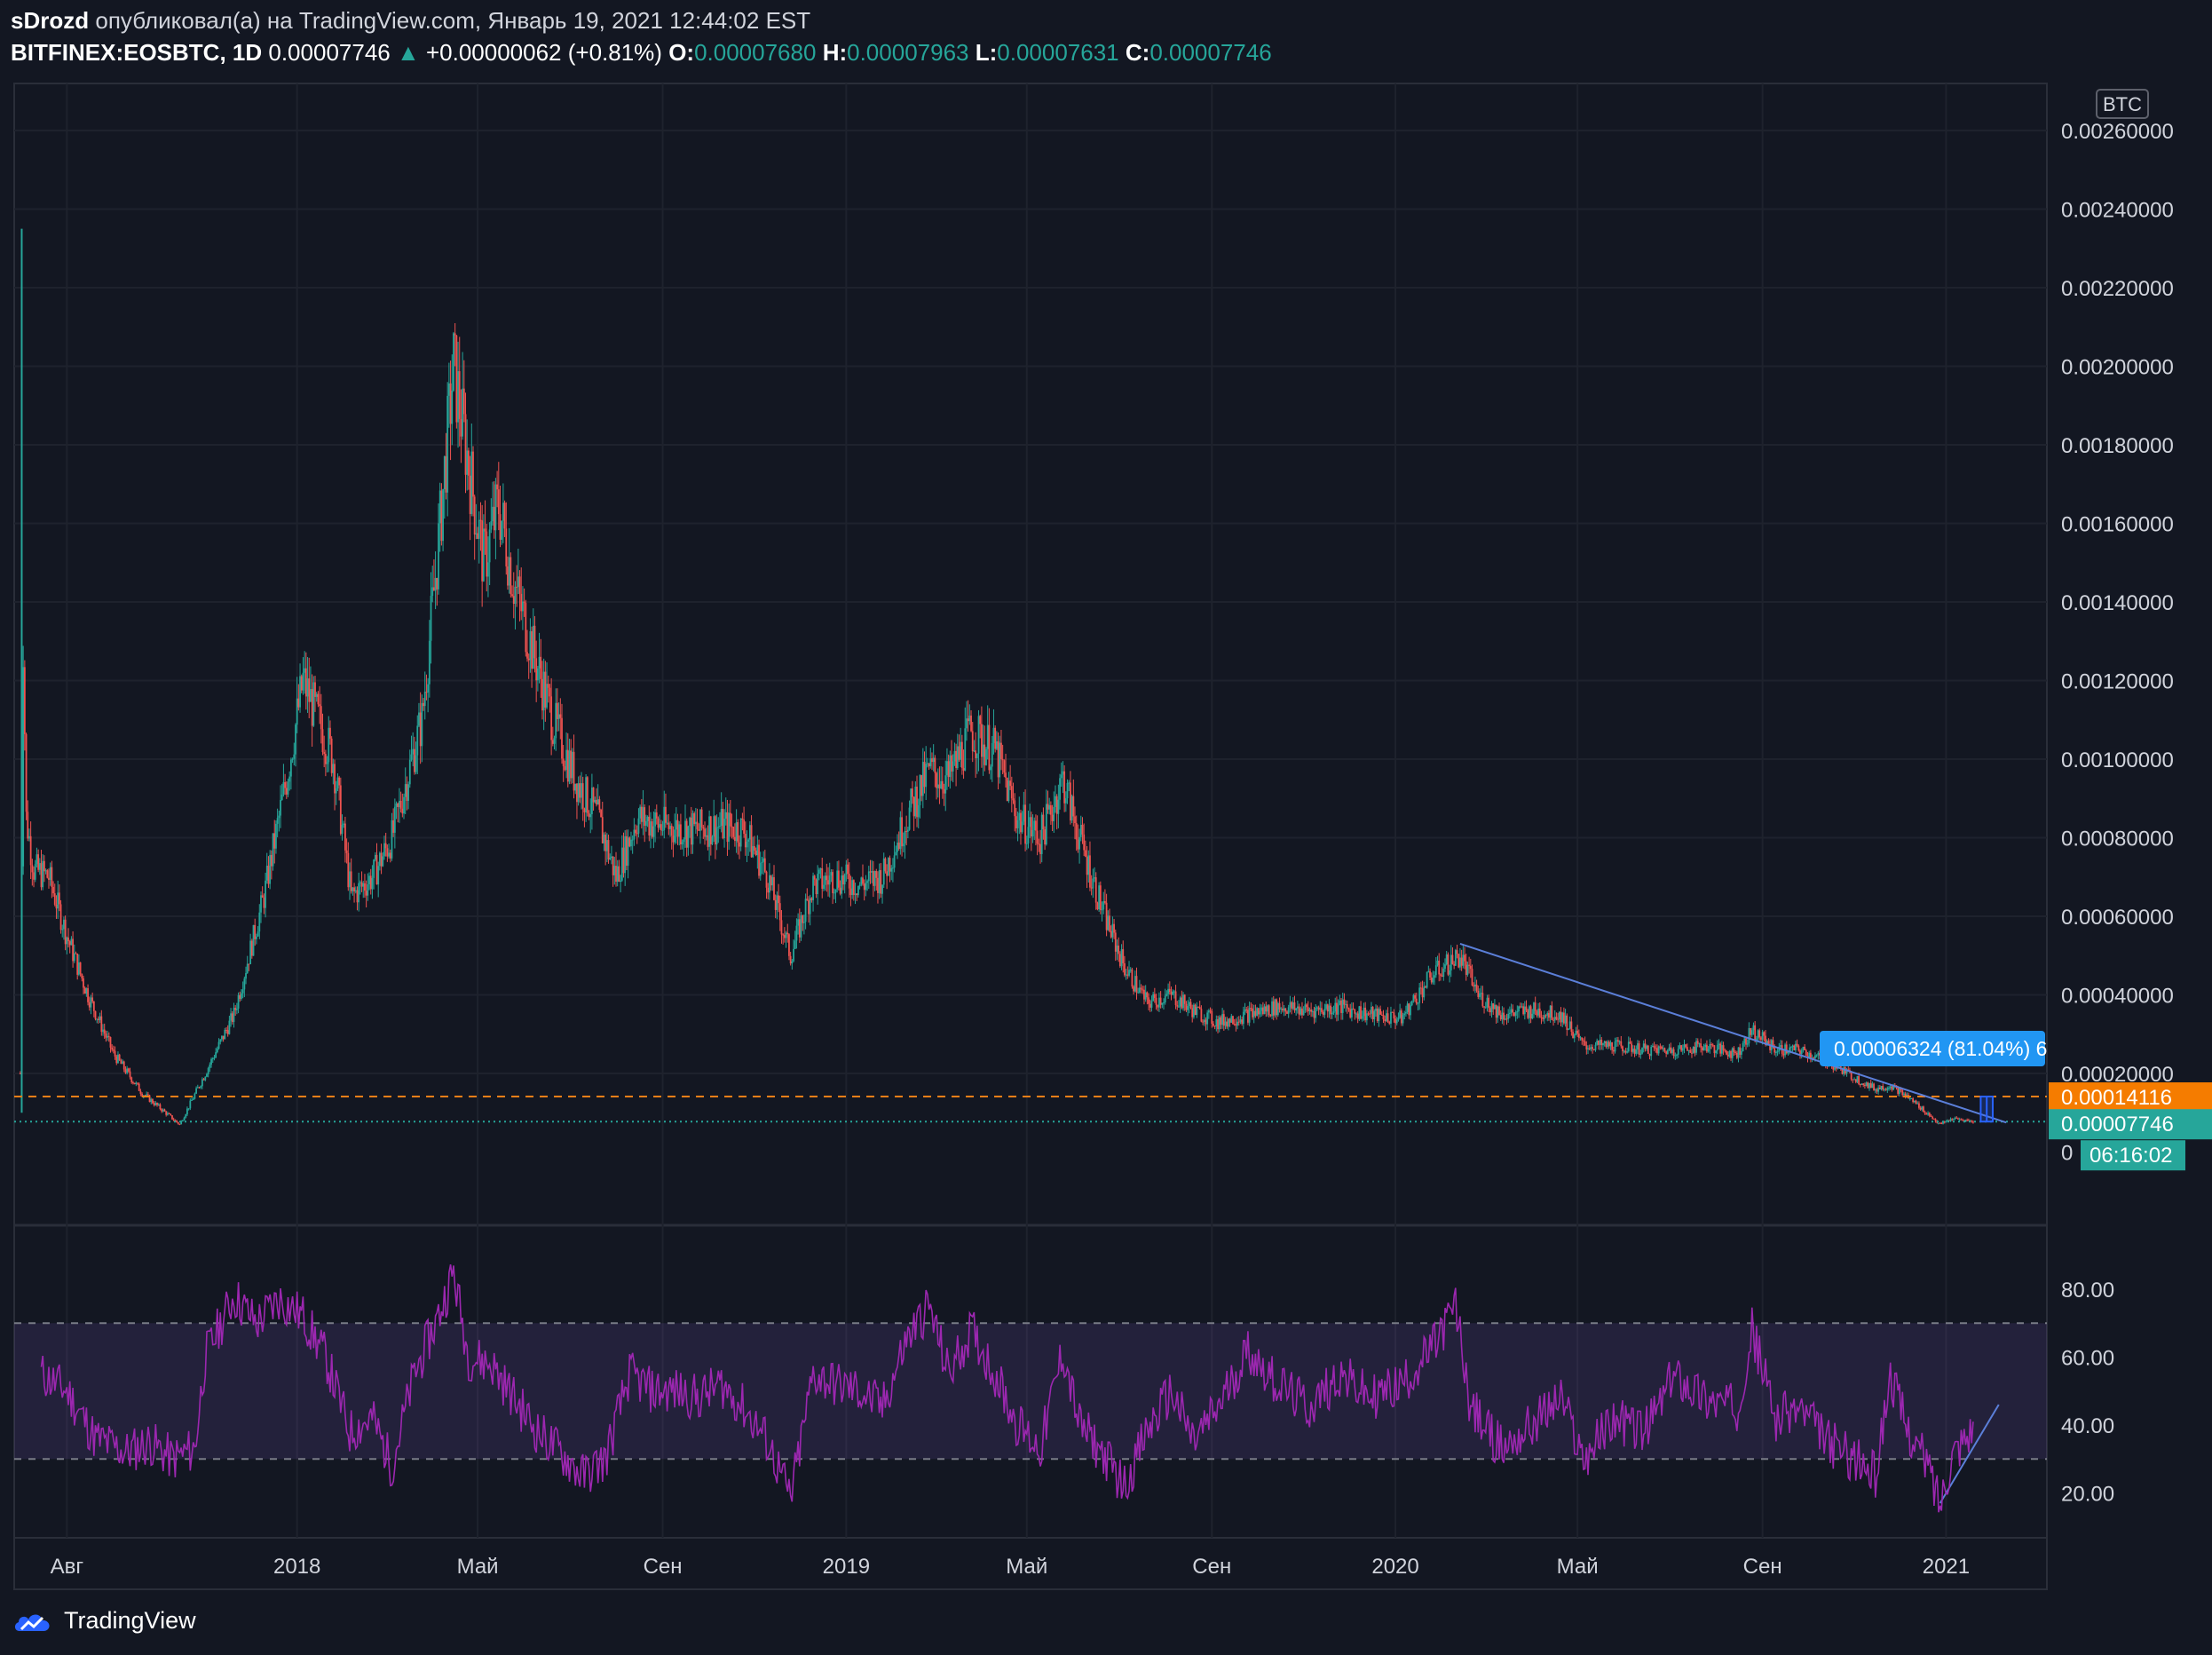 Image resolution: width=2212 pixels, height=1655 pixels. I want to click on symbol-title: BITFINEX:EOSBTC, 1D, so click(137, 52).